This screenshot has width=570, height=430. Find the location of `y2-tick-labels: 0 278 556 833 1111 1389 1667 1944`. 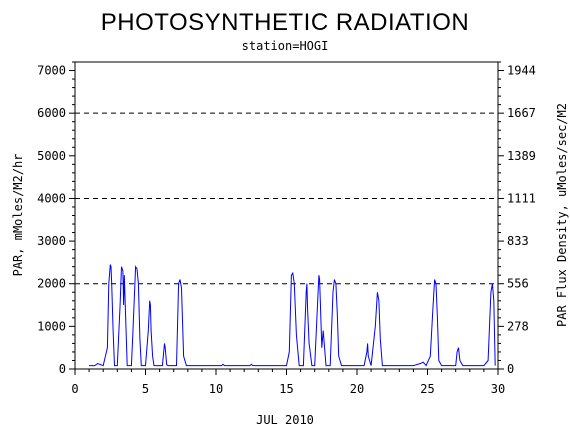

y2-tick-labels: 0 278 556 833 1111 1389 1667 1944 is located at coordinates (521, 220).